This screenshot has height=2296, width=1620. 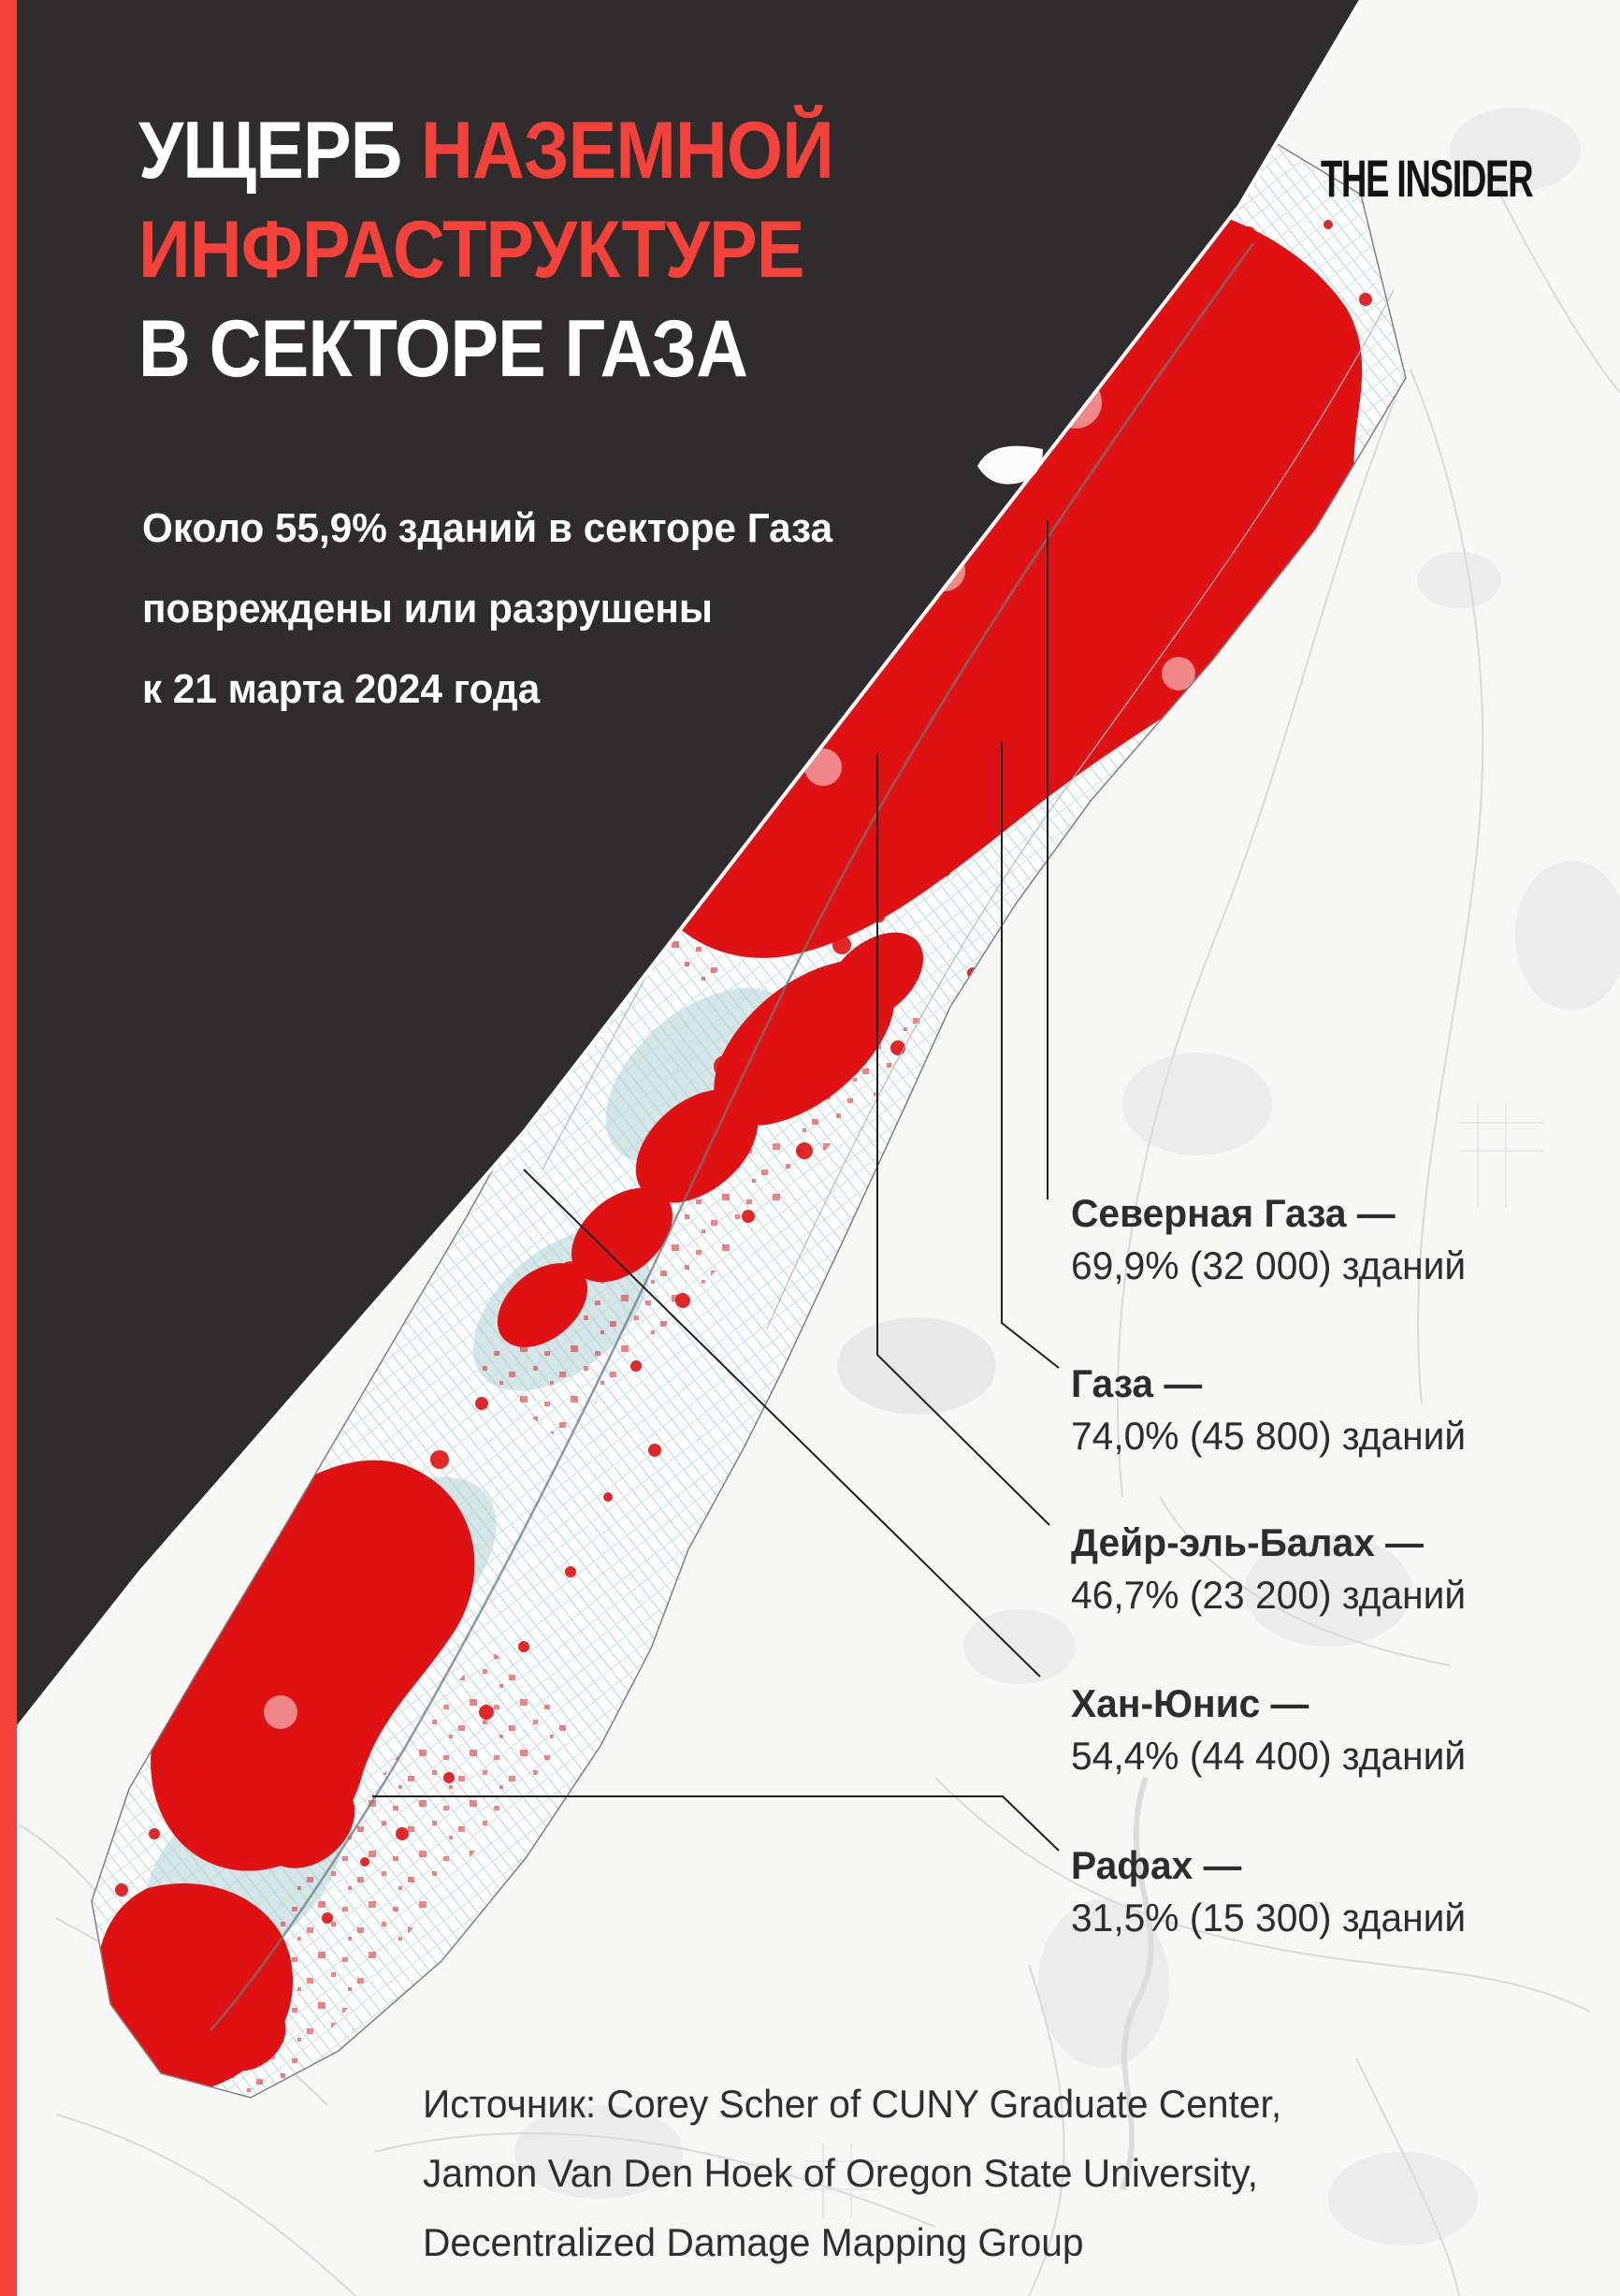 What do you see at coordinates (341, 689) in the screenshot?
I see `subtitle-line-3: к 21 марта 2024 года` at bounding box center [341, 689].